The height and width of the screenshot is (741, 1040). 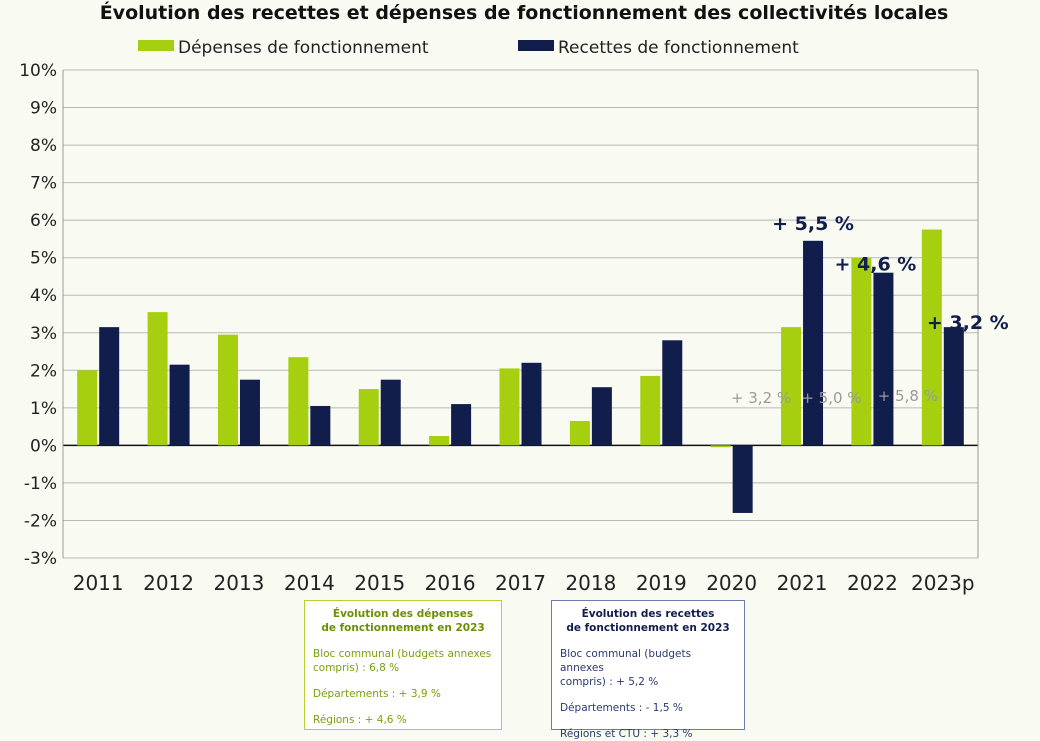 I want to click on bar-recettes-2018, so click(x=601, y=416).